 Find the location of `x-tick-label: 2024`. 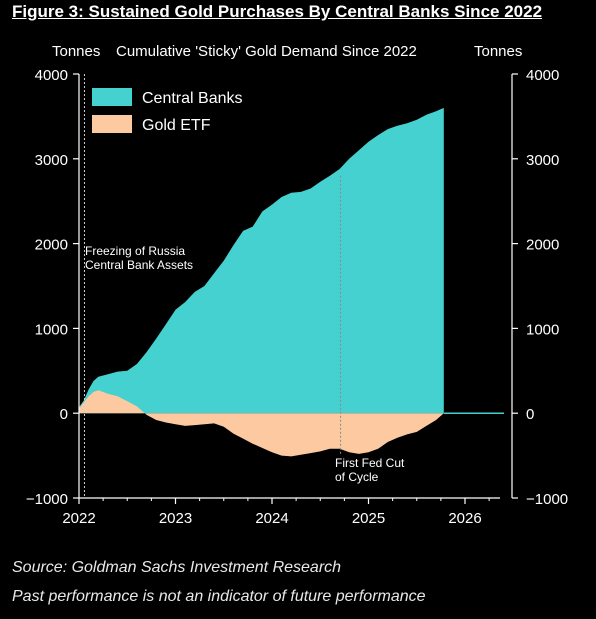

x-tick-label: 2024 is located at coordinates (271, 518).